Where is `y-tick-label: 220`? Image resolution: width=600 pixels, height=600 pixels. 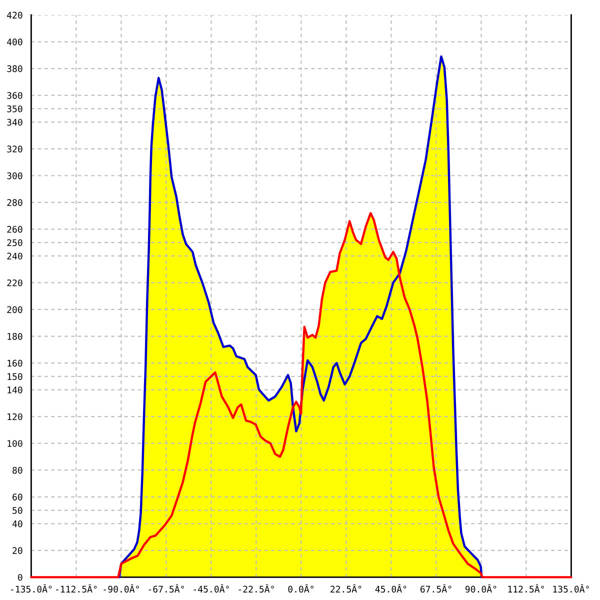 y-tick-label: 220 is located at coordinates (14, 282).